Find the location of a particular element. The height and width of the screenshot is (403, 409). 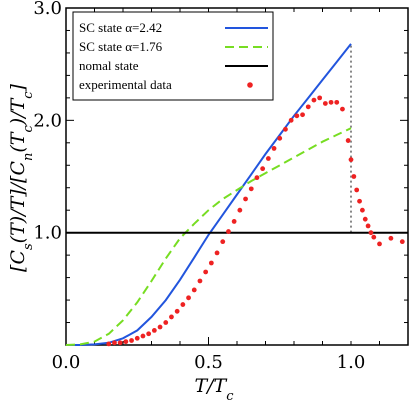

legend-label: experimental data is located at coordinates (125, 84).